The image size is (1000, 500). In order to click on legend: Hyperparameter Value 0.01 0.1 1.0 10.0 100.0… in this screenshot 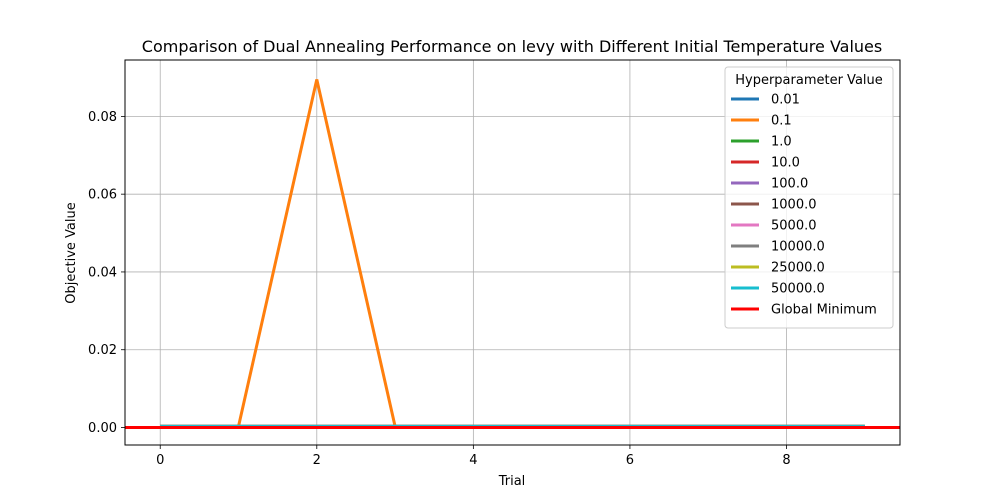, I will do `click(809, 197)`.